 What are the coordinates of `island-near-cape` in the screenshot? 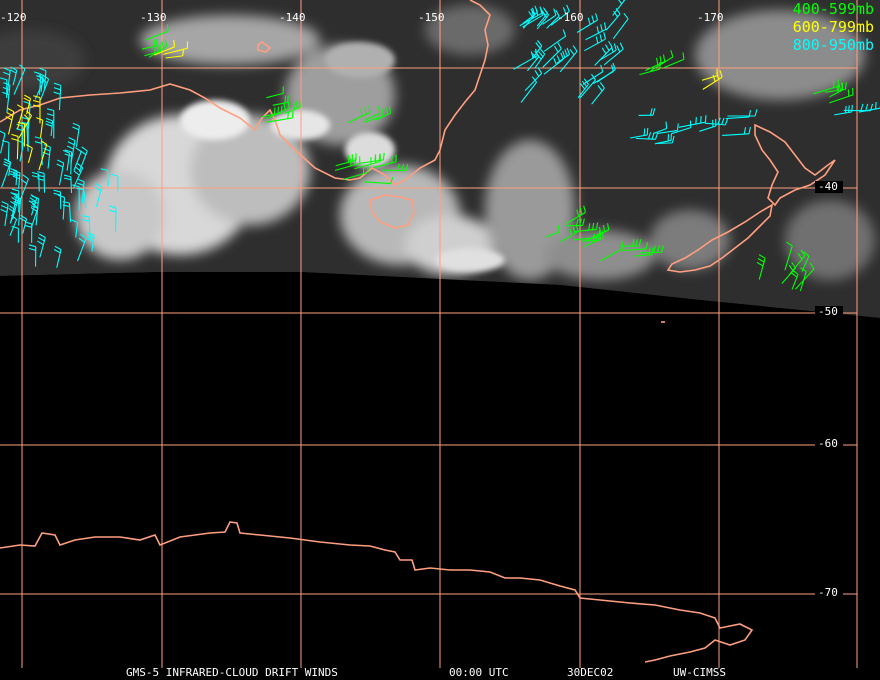 It's located at (264, 47).